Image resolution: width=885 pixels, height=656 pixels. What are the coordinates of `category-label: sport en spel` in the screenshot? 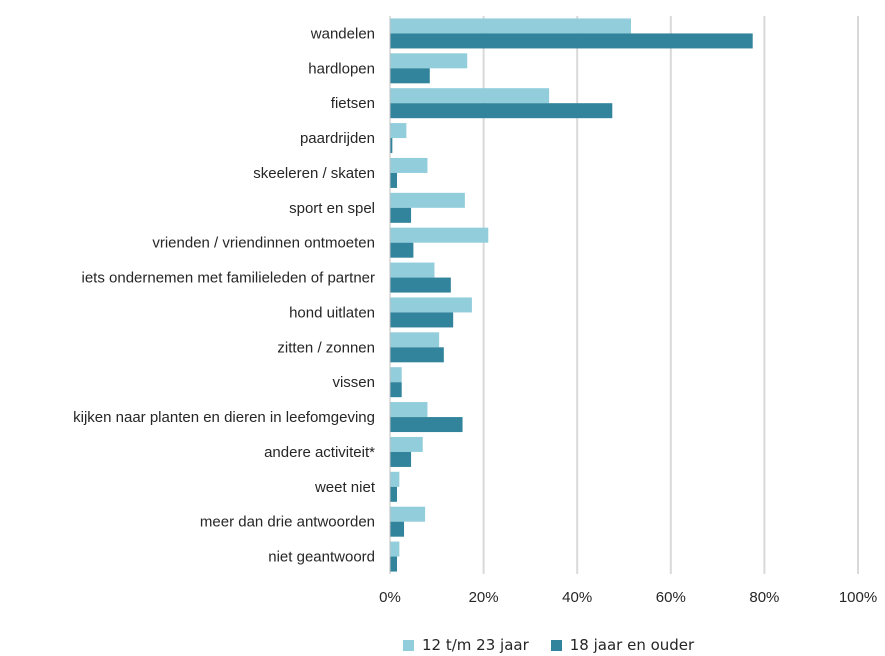 It's located at (332, 208).